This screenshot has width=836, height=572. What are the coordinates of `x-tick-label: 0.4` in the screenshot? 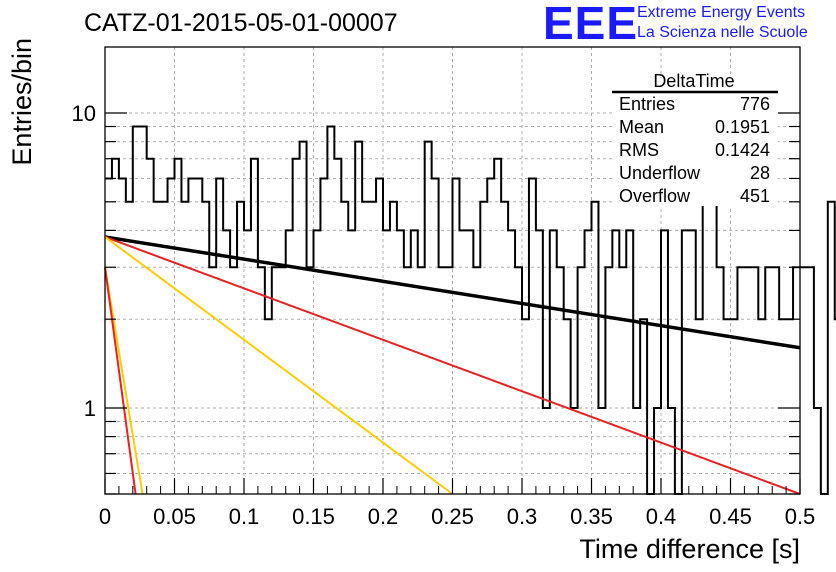 It's located at (661, 516).